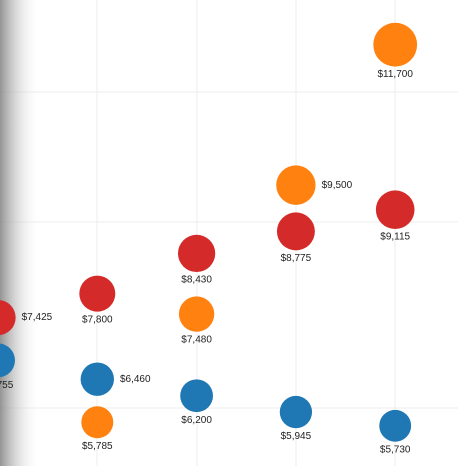 Image resolution: width=458 pixels, height=466 pixels. Describe the element at coordinates (337, 185) in the screenshot. I see `data-label: $9,500` at that location.